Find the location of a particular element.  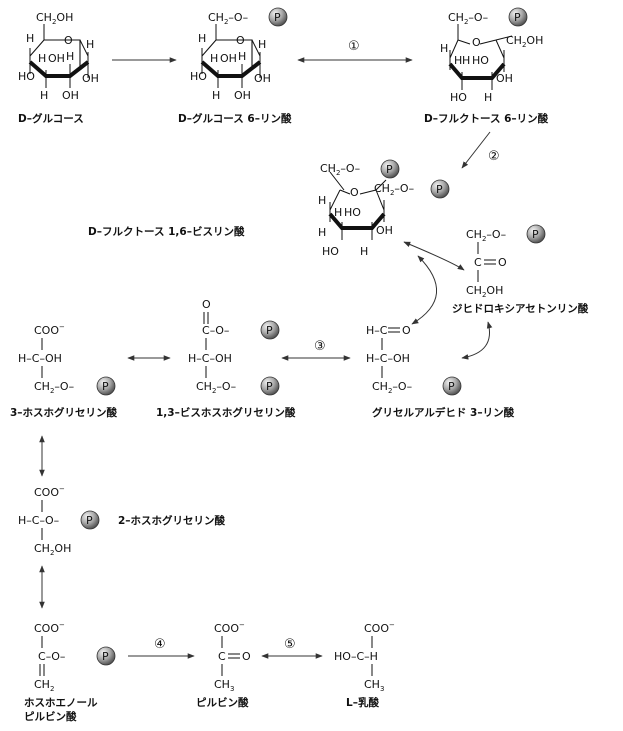

pg2-hco: H–C–O– is located at coordinates (38, 520).